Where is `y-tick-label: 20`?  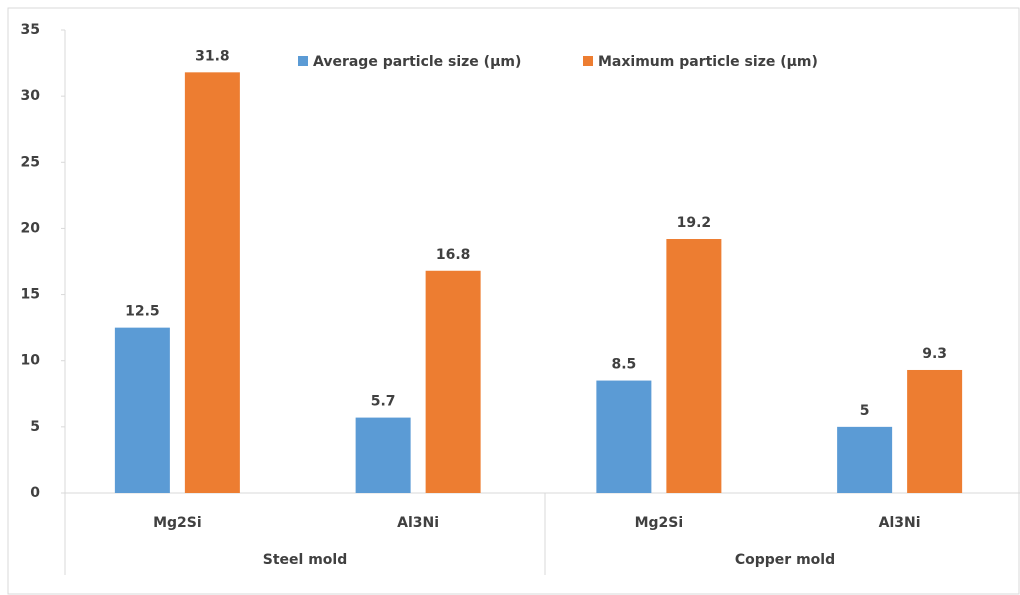 y-tick-label: 20 is located at coordinates (31, 228).